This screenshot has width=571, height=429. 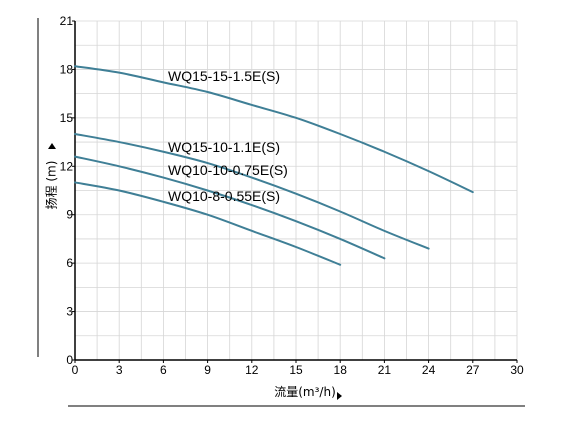 I want to click on x-tick-label: 0, so click(x=75, y=370).